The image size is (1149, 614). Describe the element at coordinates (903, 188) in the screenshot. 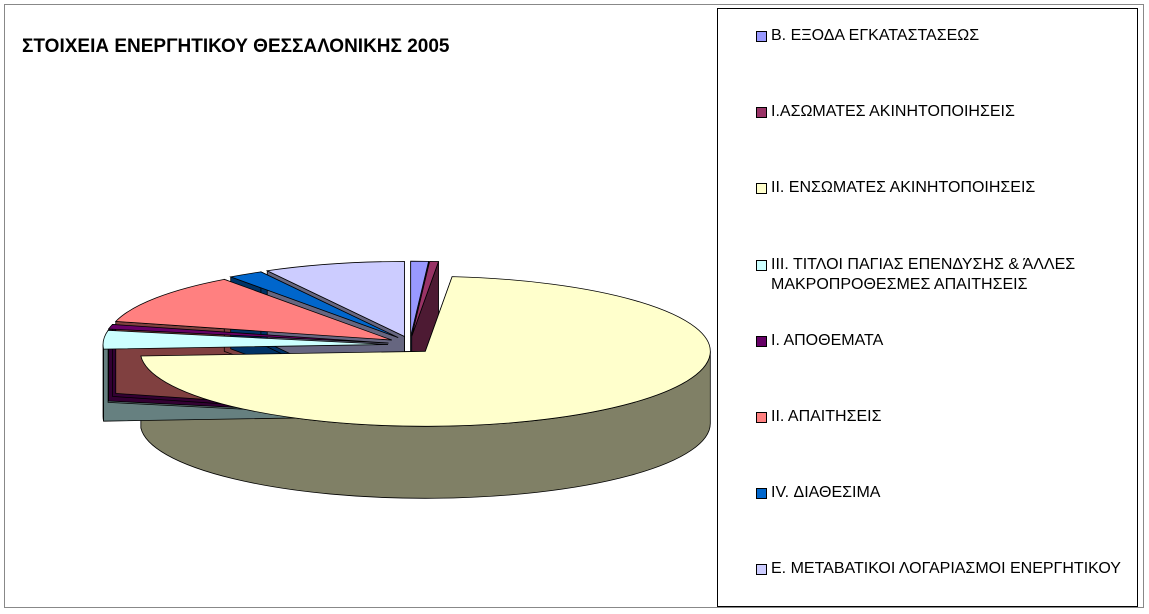

I see `legend-label: ΙΙ. ΕΝΣΩΜΑΤΕΣ ΑΚΙΝΗΤΟΠΟΙΗΣΕΙΣ` at that location.